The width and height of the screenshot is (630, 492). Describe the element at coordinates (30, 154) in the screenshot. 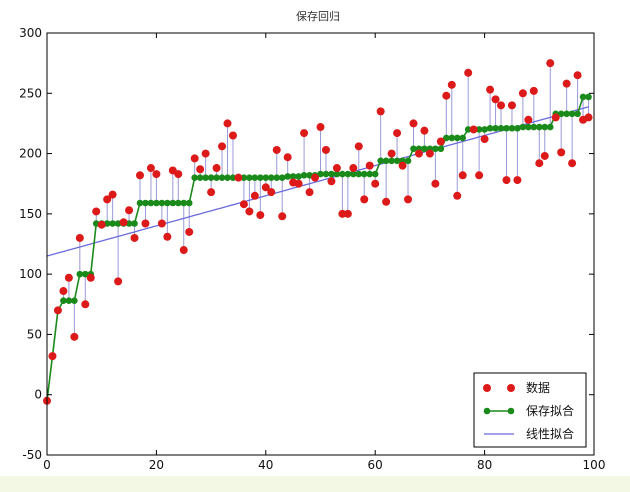

I see `y-tick-label: 200` at that location.